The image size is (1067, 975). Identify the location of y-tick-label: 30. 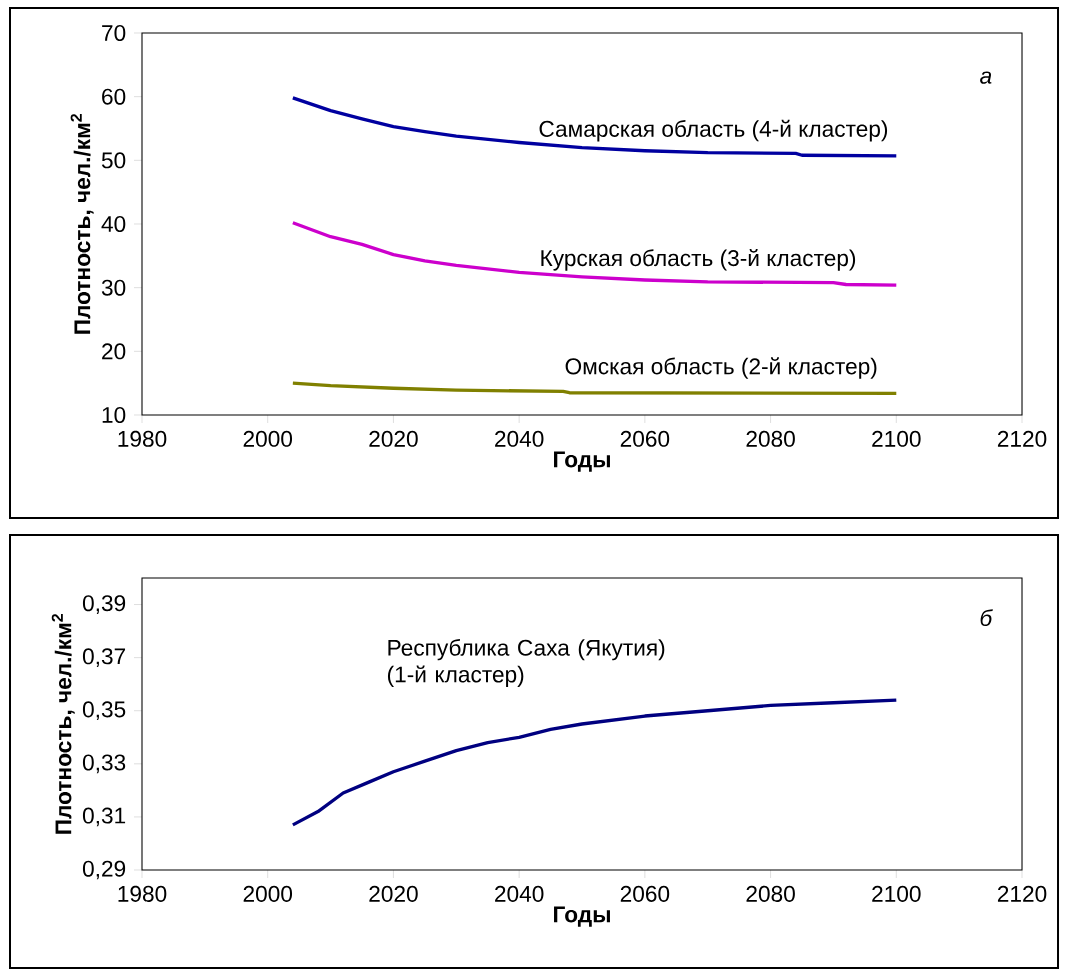
(113, 287).